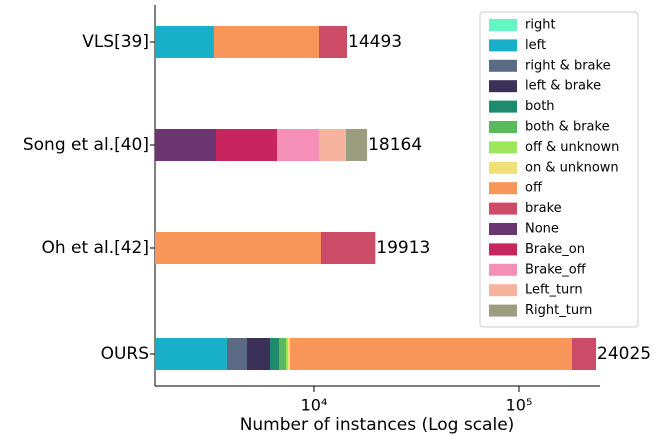  What do you see at coordinates (395, 145) in the screenshot?
I see `bar-label: 18164` at bounding box center [395, 145].